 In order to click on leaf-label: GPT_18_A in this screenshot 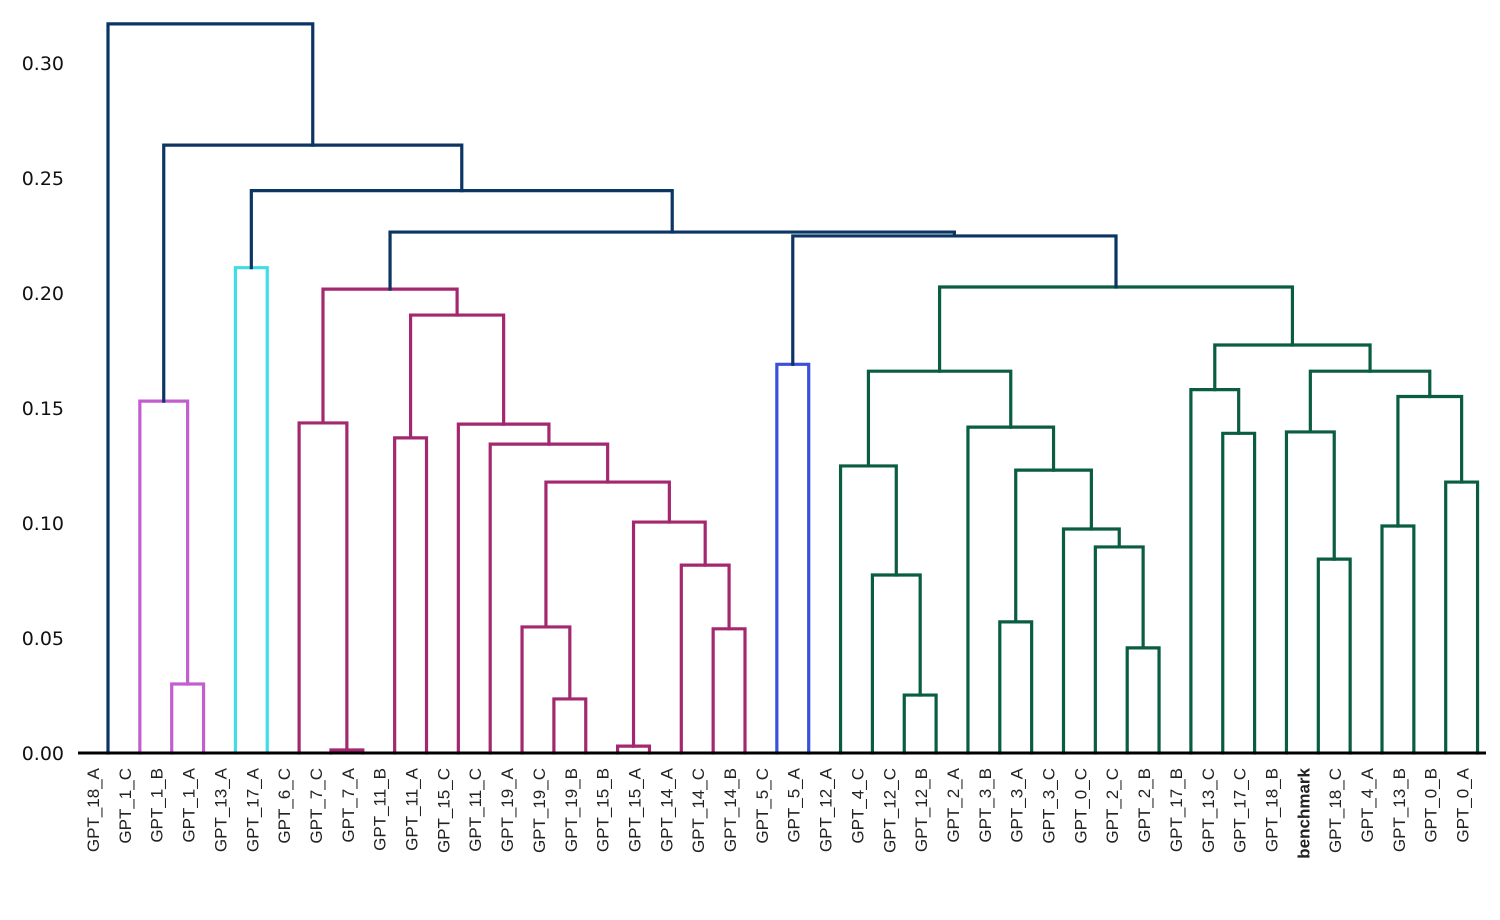, I will do `click(93, 809)`.